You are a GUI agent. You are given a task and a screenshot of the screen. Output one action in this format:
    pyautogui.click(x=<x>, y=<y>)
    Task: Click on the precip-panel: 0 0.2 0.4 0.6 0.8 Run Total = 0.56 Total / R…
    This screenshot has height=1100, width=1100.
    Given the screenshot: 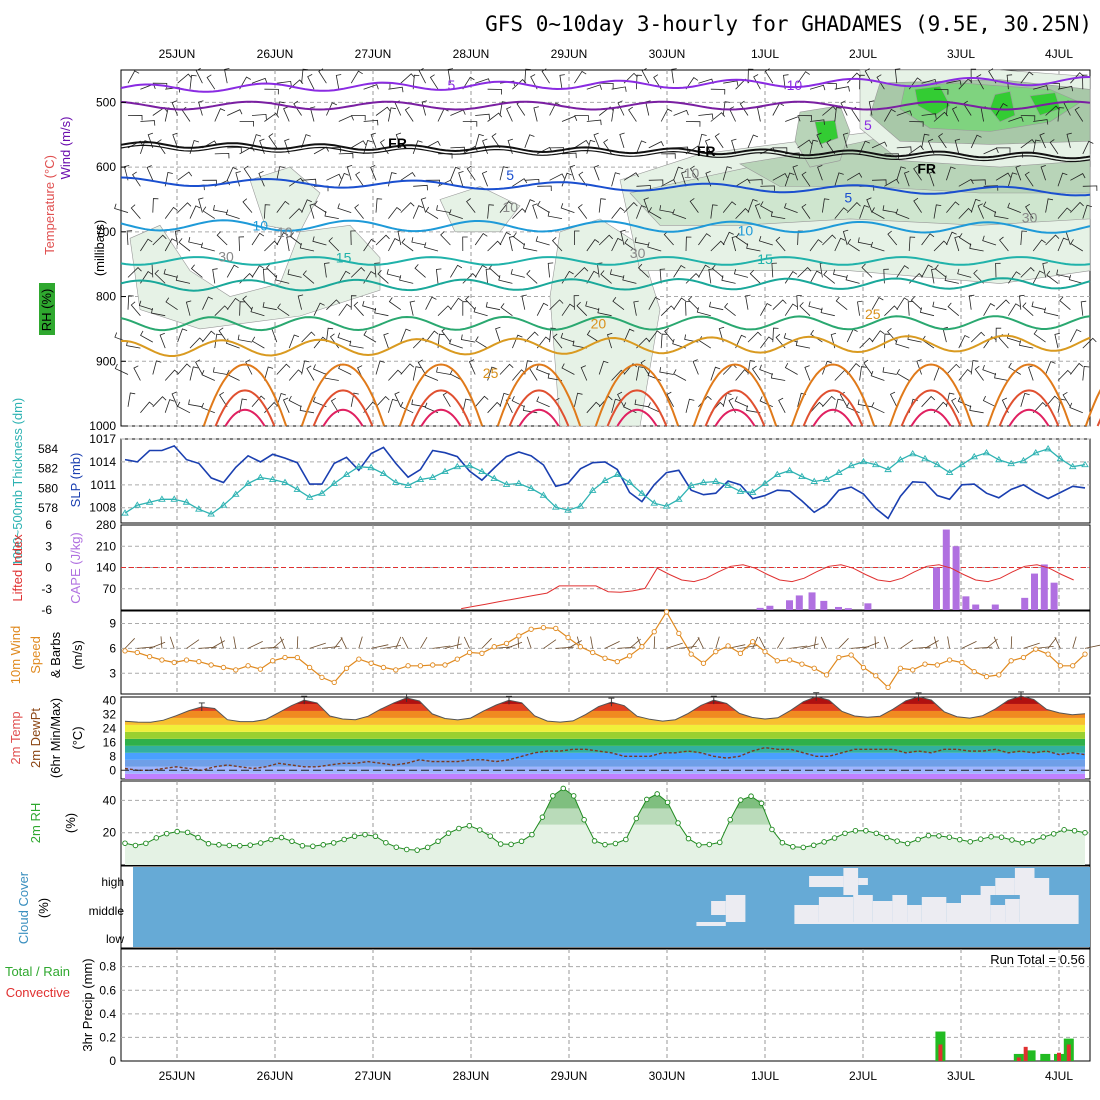 What is the action you would take?
    pyautogui.click(x=548, y=1008)
    